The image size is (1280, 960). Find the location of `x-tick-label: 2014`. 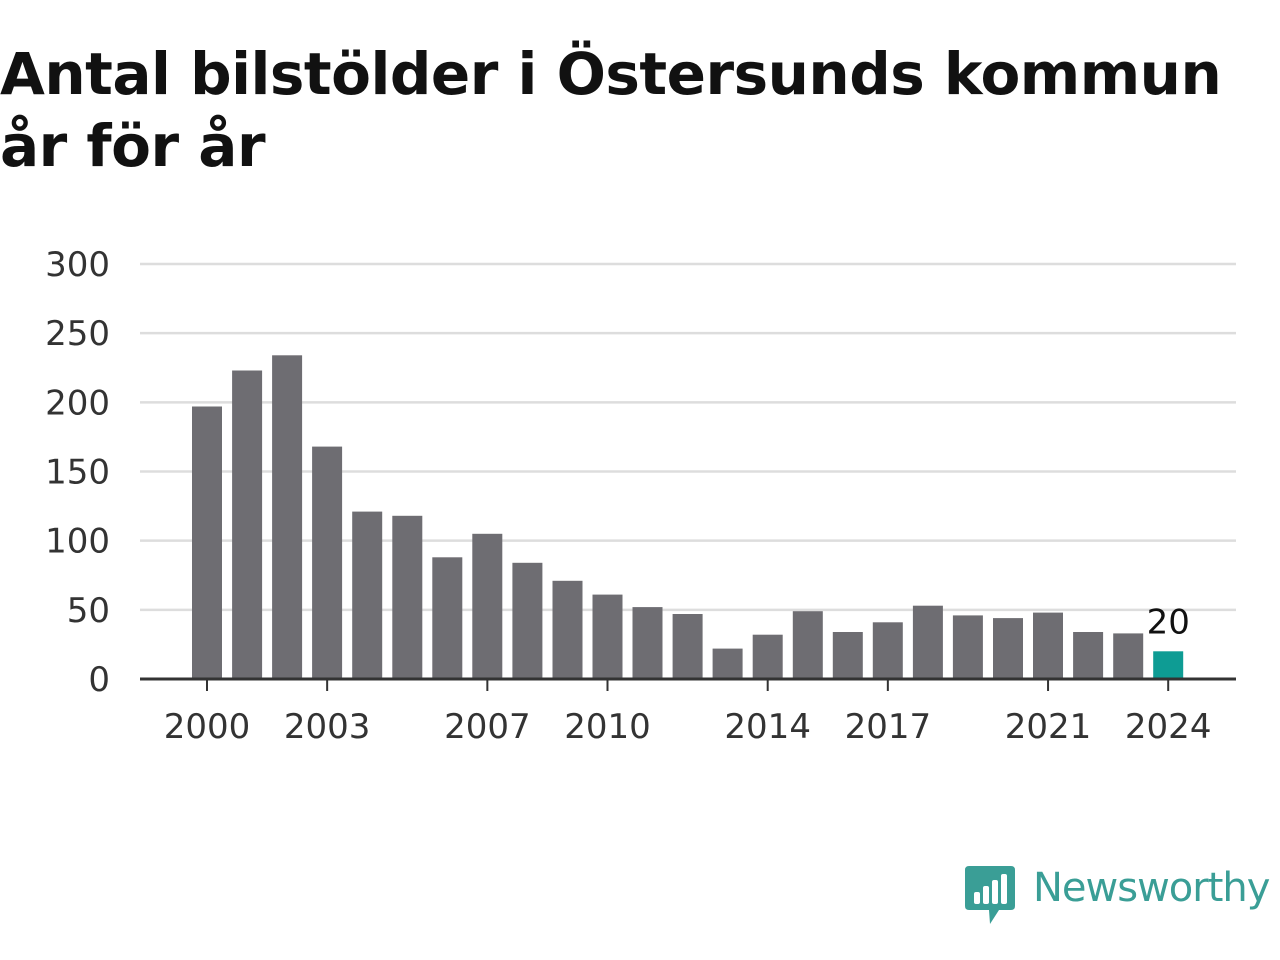

x-tick-label: 2014 is located at coordinates (767, 727).